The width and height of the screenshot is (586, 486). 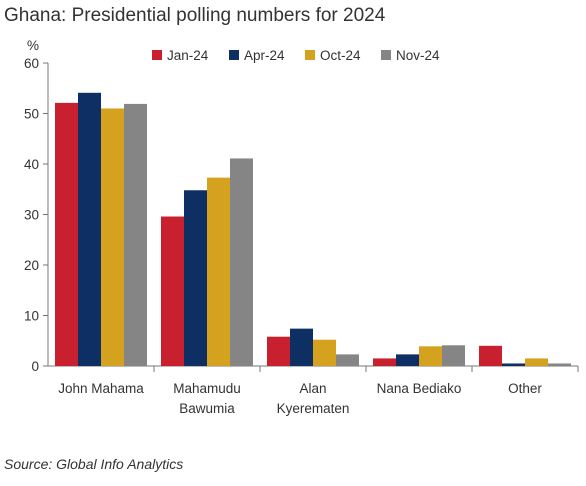 I want to click on category-label: John Mahama, so click(x=101, y=388).